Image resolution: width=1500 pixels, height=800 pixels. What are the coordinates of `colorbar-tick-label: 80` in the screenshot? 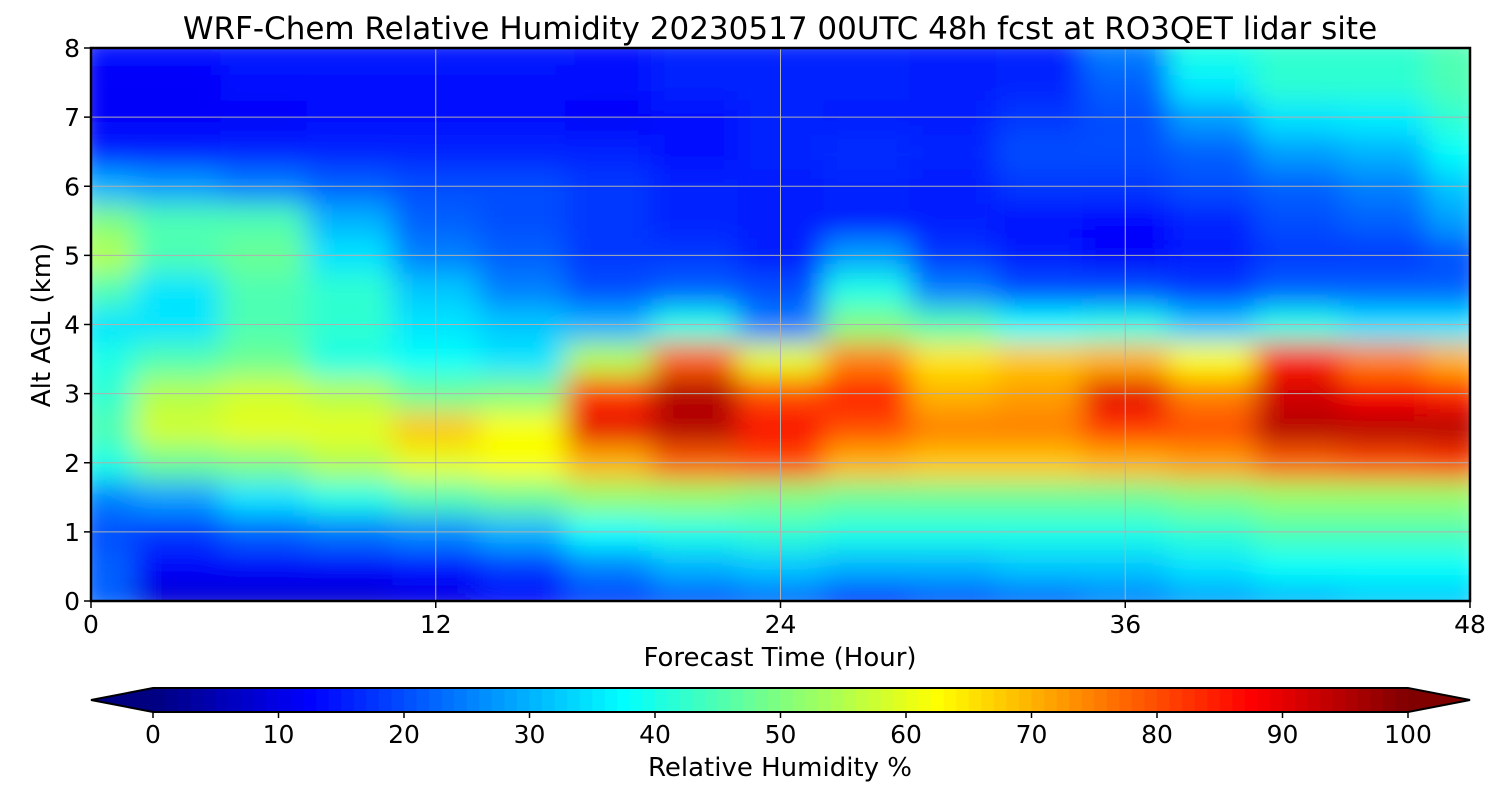 It's located at (1157, 734).